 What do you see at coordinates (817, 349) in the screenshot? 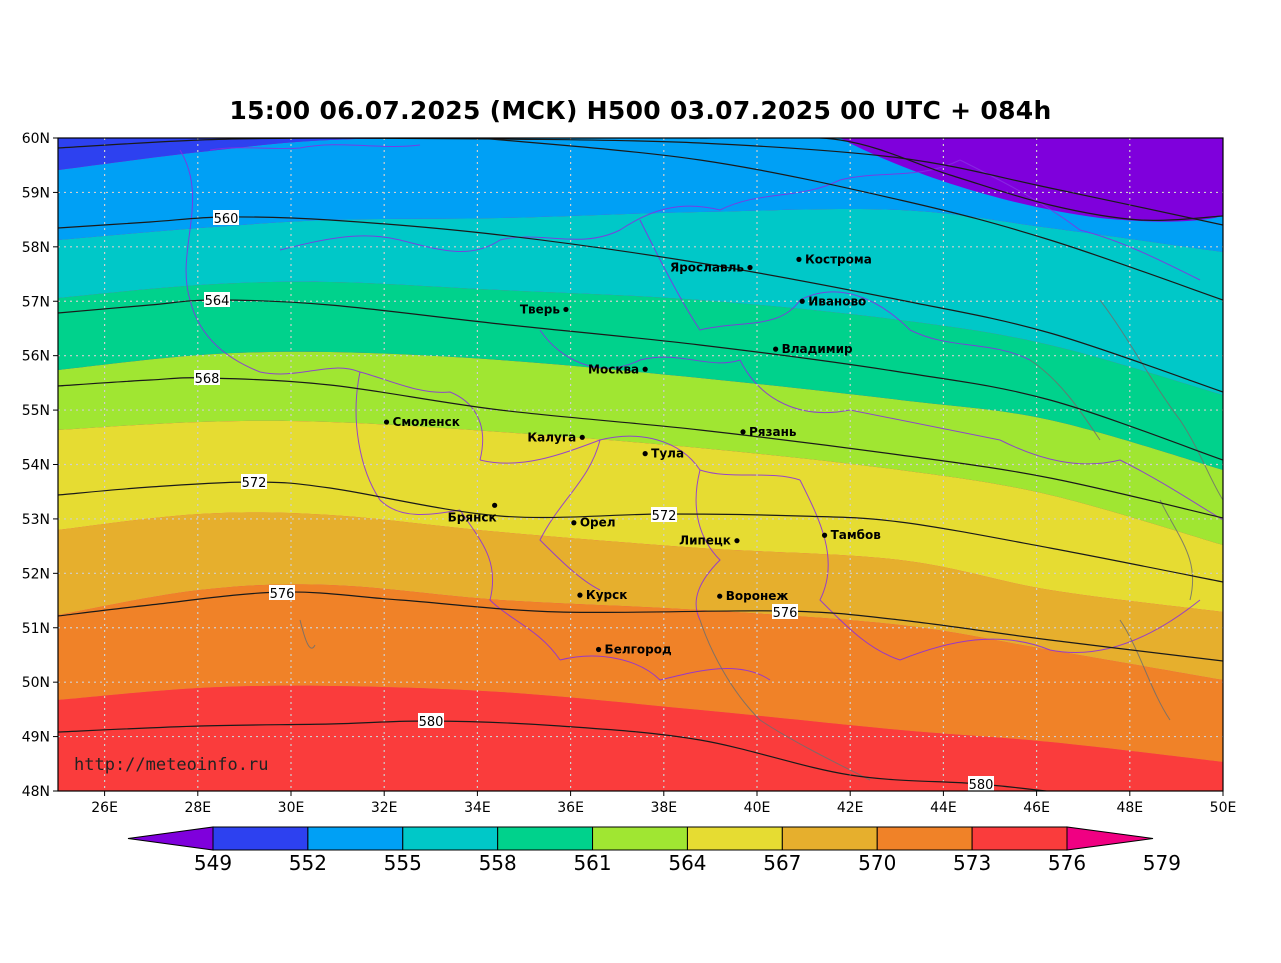
I see `city-label: Владимир` at bounding box center [817, 349].